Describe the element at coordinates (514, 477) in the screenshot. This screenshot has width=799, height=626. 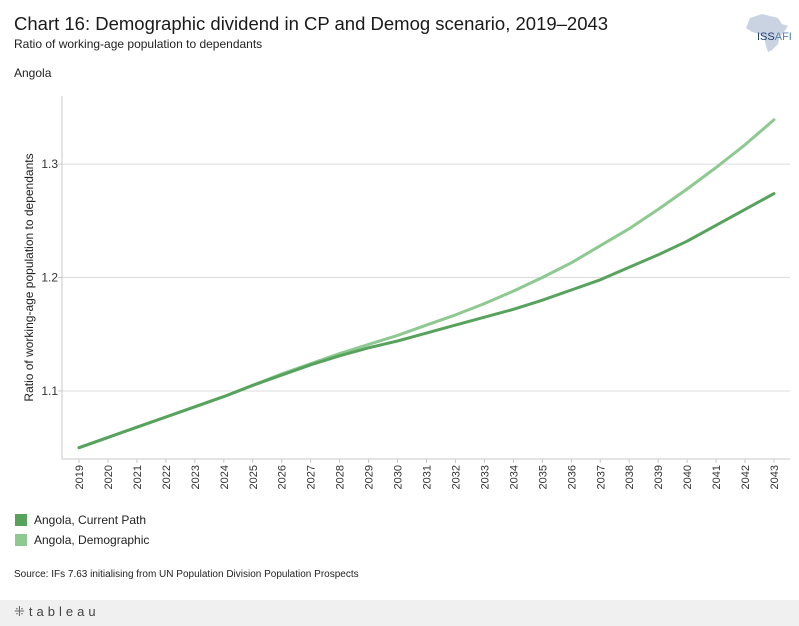
I see `x-tick-label: 2034` at that location.